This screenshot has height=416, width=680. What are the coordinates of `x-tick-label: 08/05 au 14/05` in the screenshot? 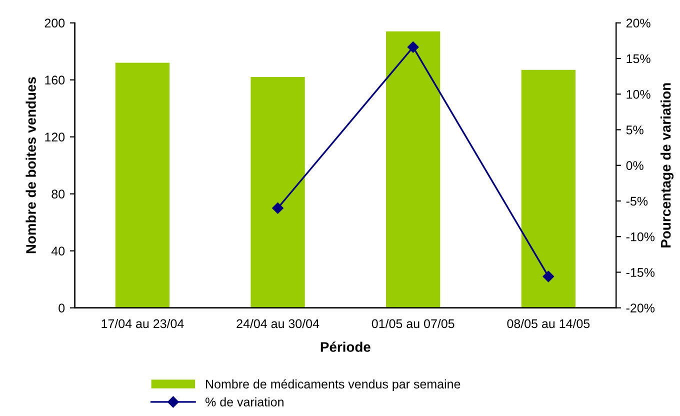 It's located at (548, 323).